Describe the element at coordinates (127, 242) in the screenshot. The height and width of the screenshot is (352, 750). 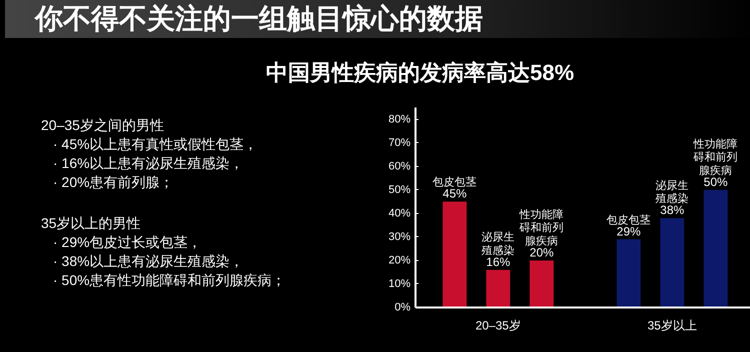
I see `text: · 29%包皮过长或包茎，` at that location.